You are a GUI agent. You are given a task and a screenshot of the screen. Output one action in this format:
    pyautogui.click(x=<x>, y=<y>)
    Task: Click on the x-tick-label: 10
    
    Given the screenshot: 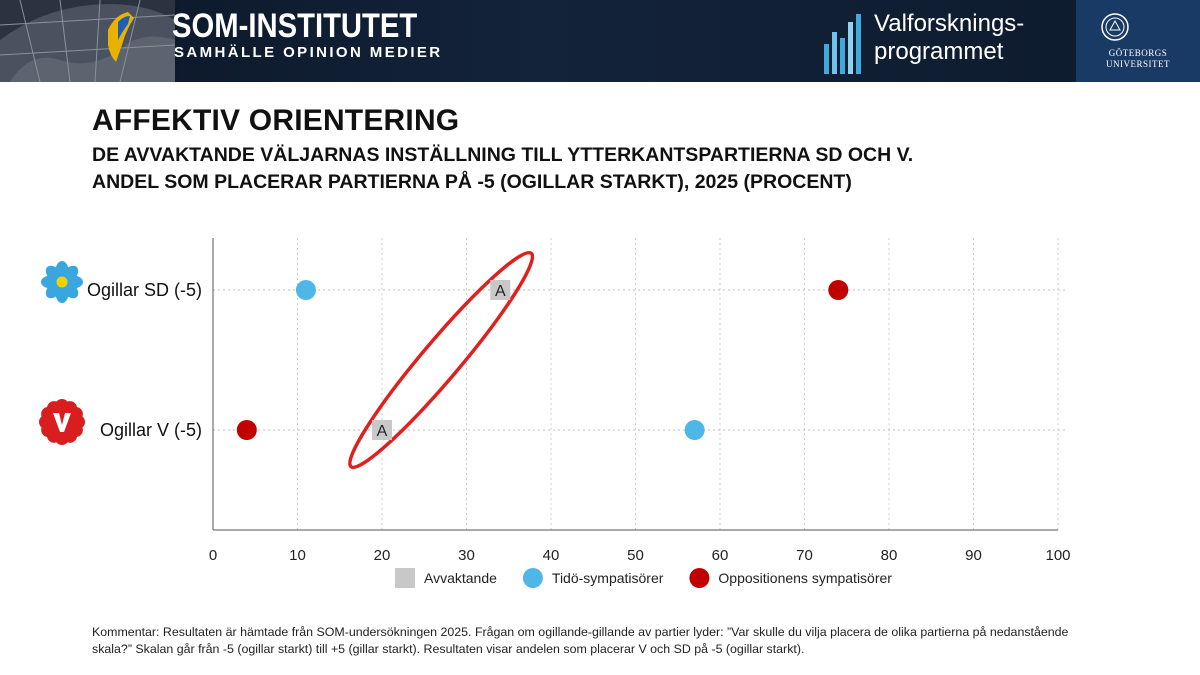 What is the action you would take?
    pyautogui.click(x=297, y=555)
    